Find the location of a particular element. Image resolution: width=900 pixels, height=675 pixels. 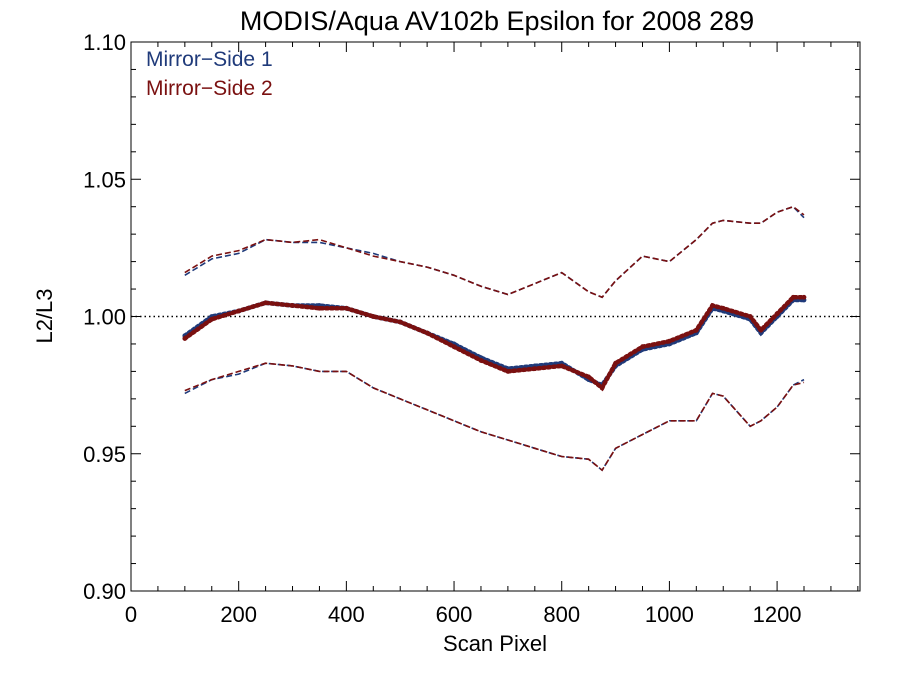

series-ms2-lower-bound is located at coordinates (494, 417).